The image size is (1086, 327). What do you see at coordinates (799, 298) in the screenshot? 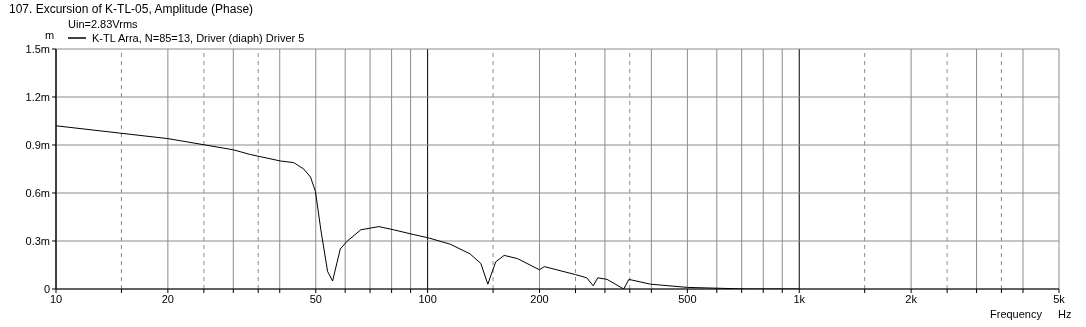
I see `x-tick-label: 1k` at bounding box center [799, 298].